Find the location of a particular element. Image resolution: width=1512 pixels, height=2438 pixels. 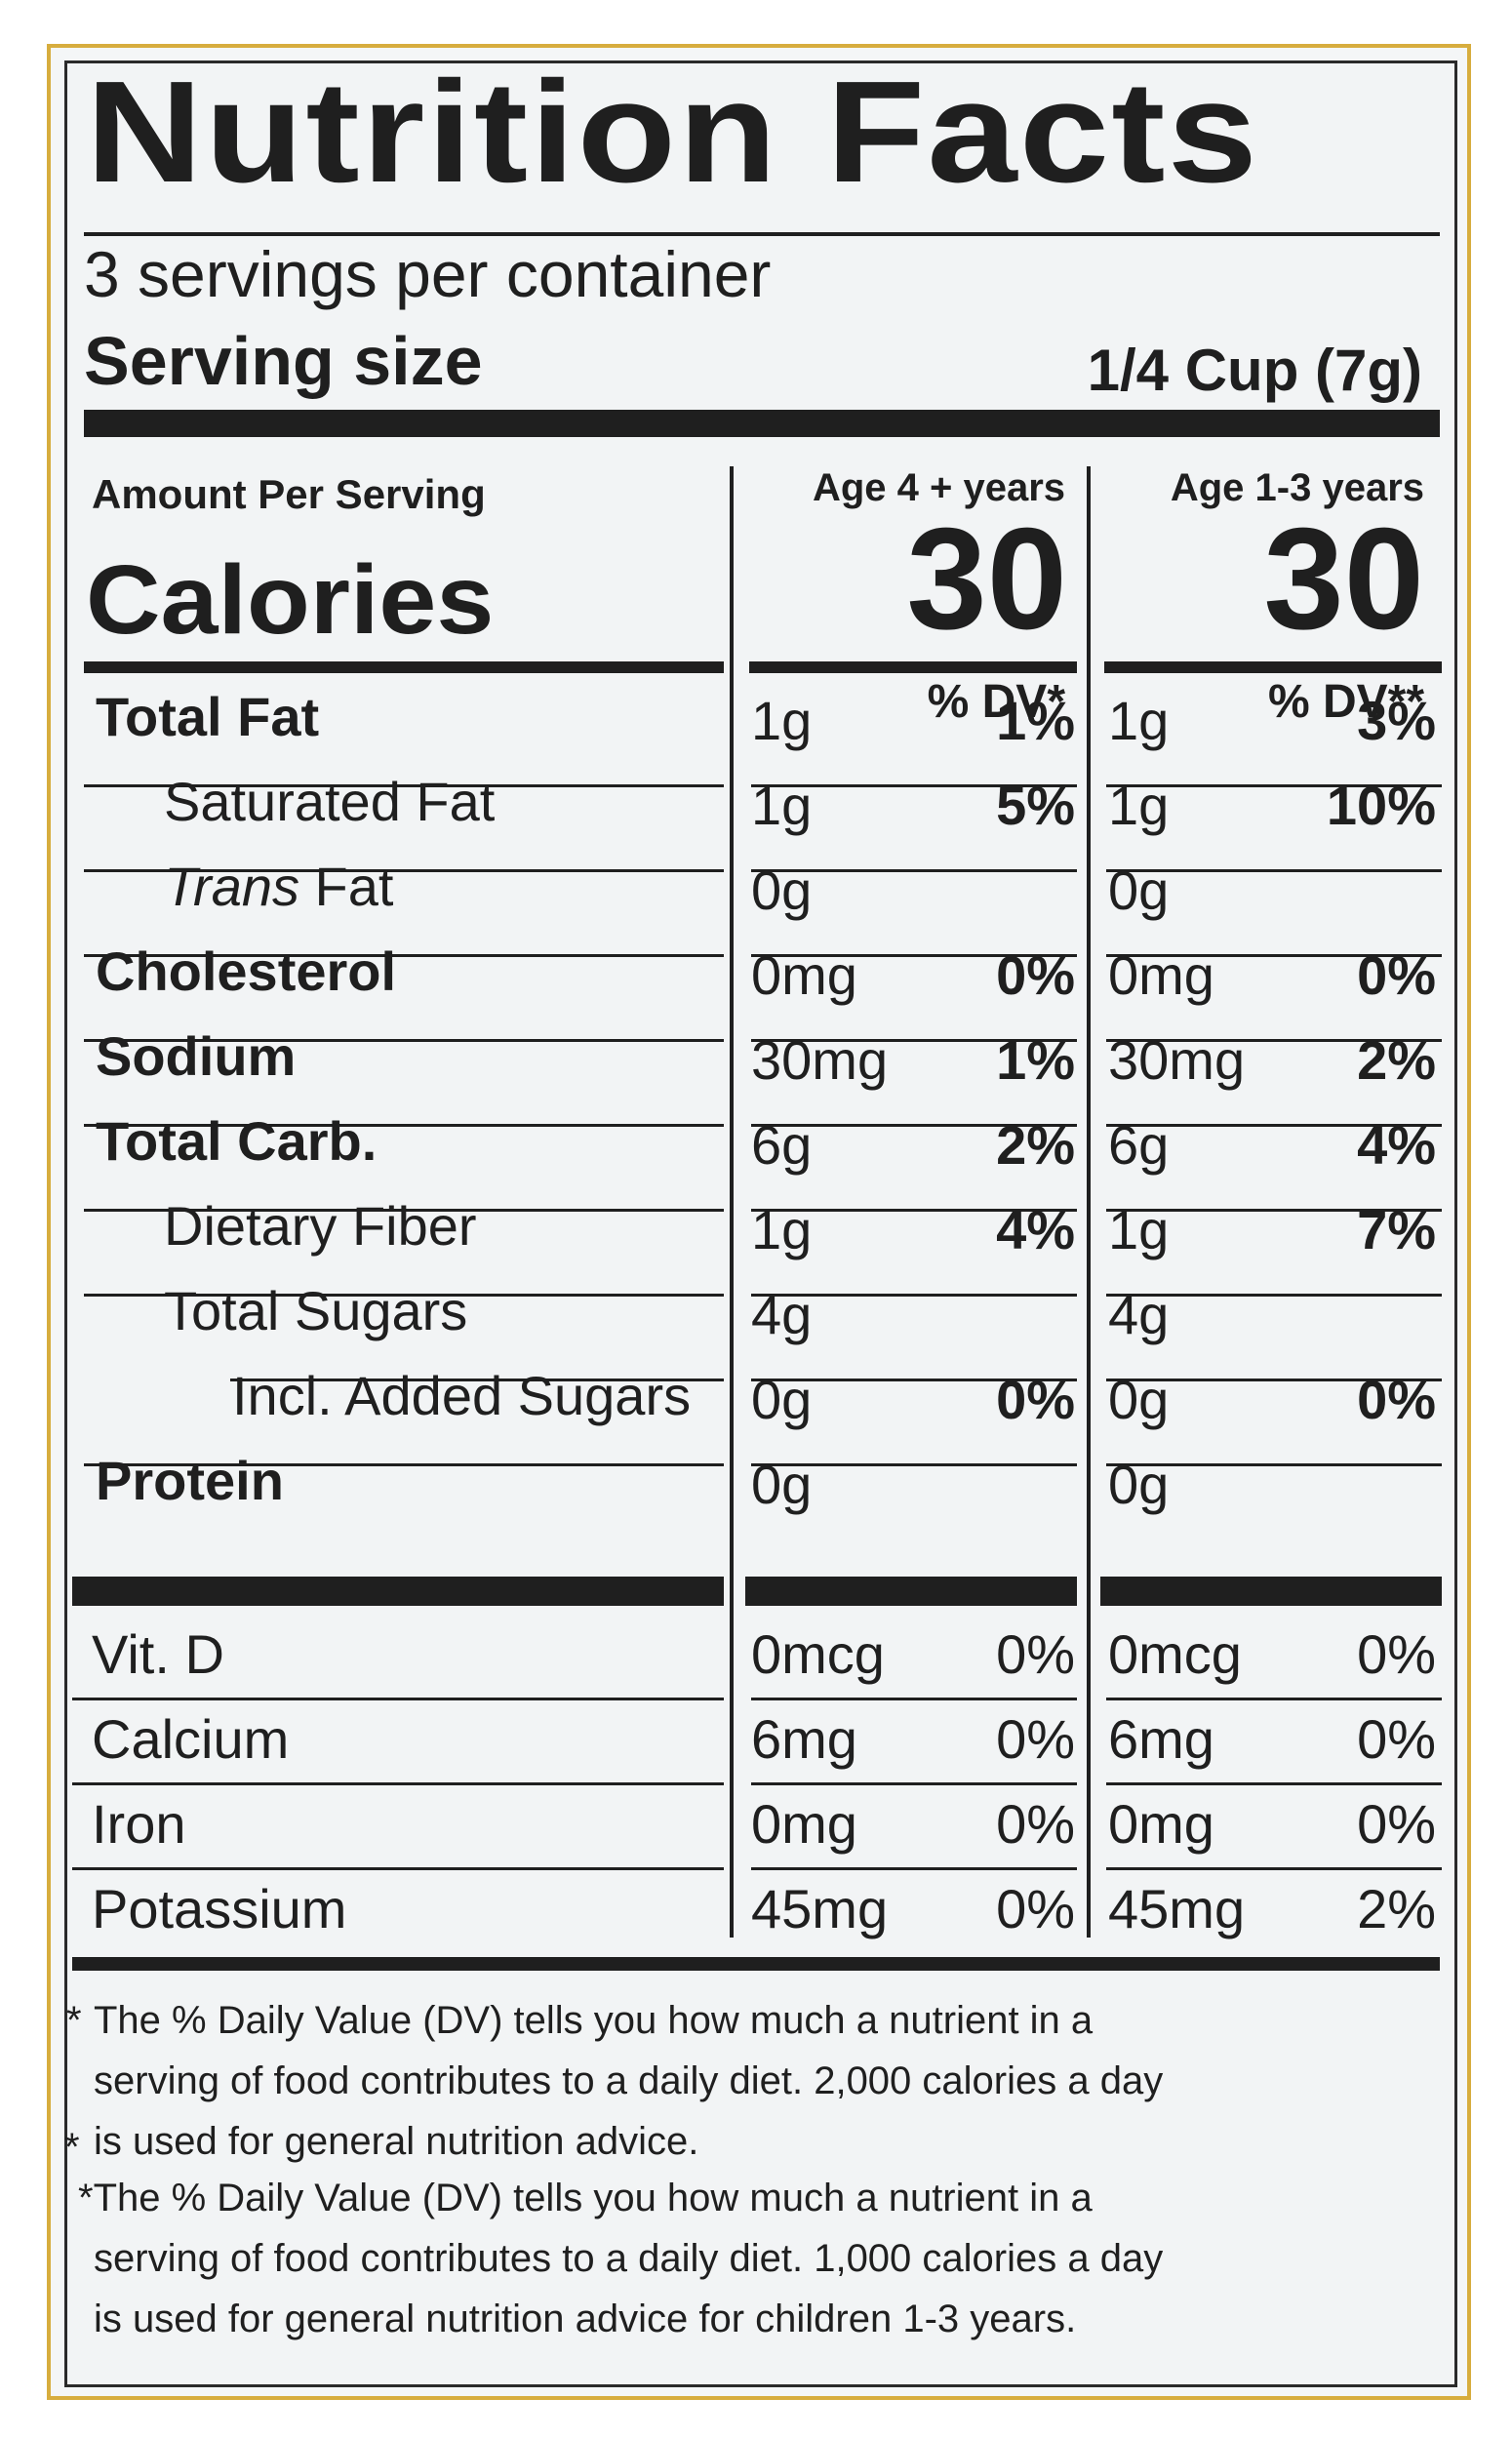

serving-size-value: 1/4 Cup (7g) is located at coordinates (1254, 370).